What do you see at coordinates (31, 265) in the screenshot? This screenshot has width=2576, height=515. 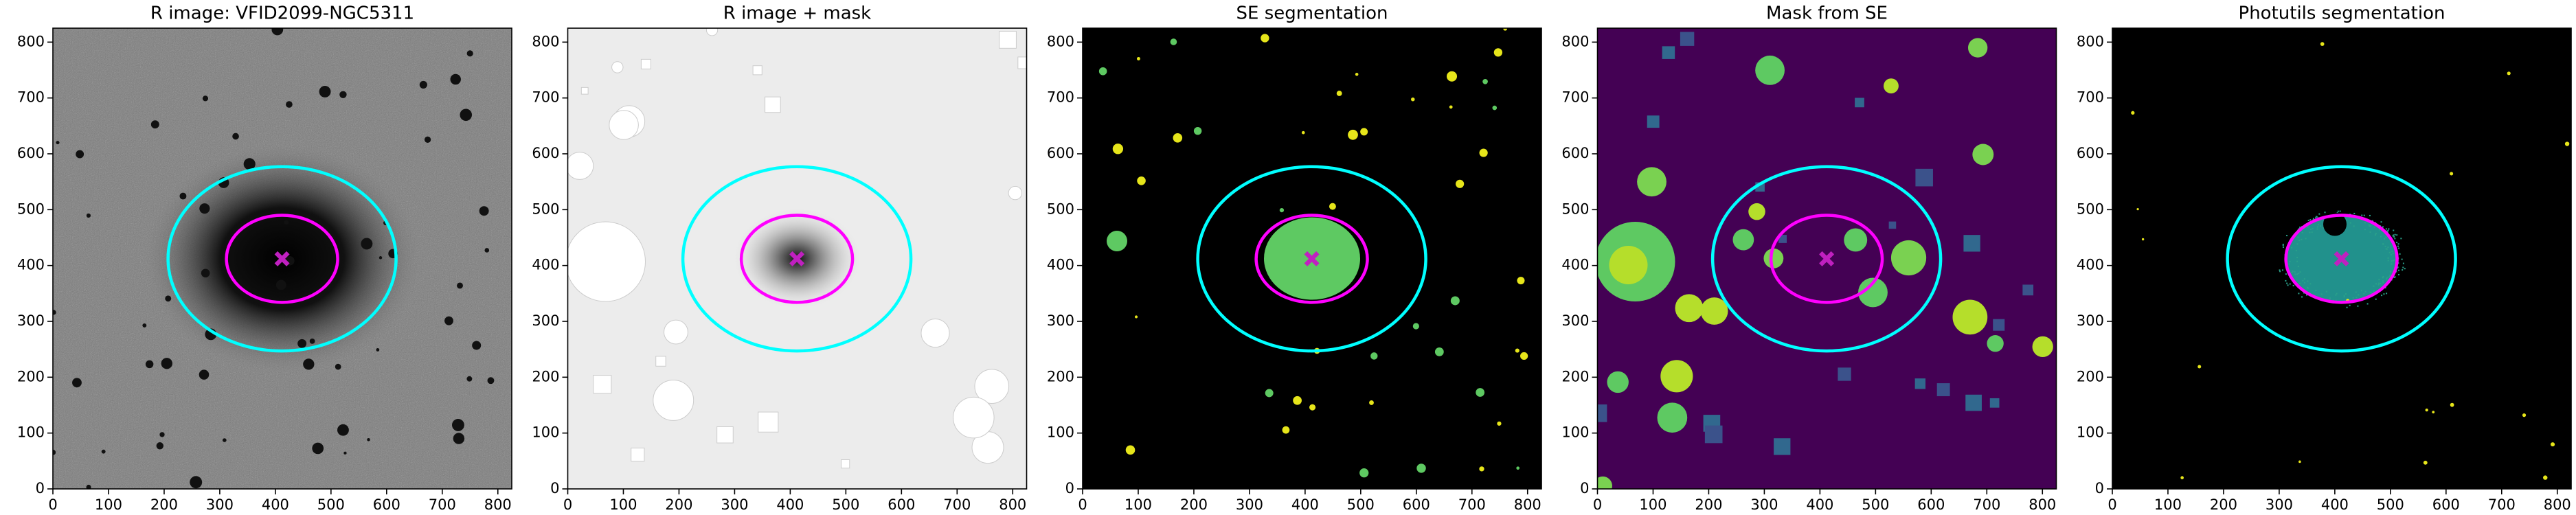 I see `y-tick-label: 400` at bounding box center [31, 265].